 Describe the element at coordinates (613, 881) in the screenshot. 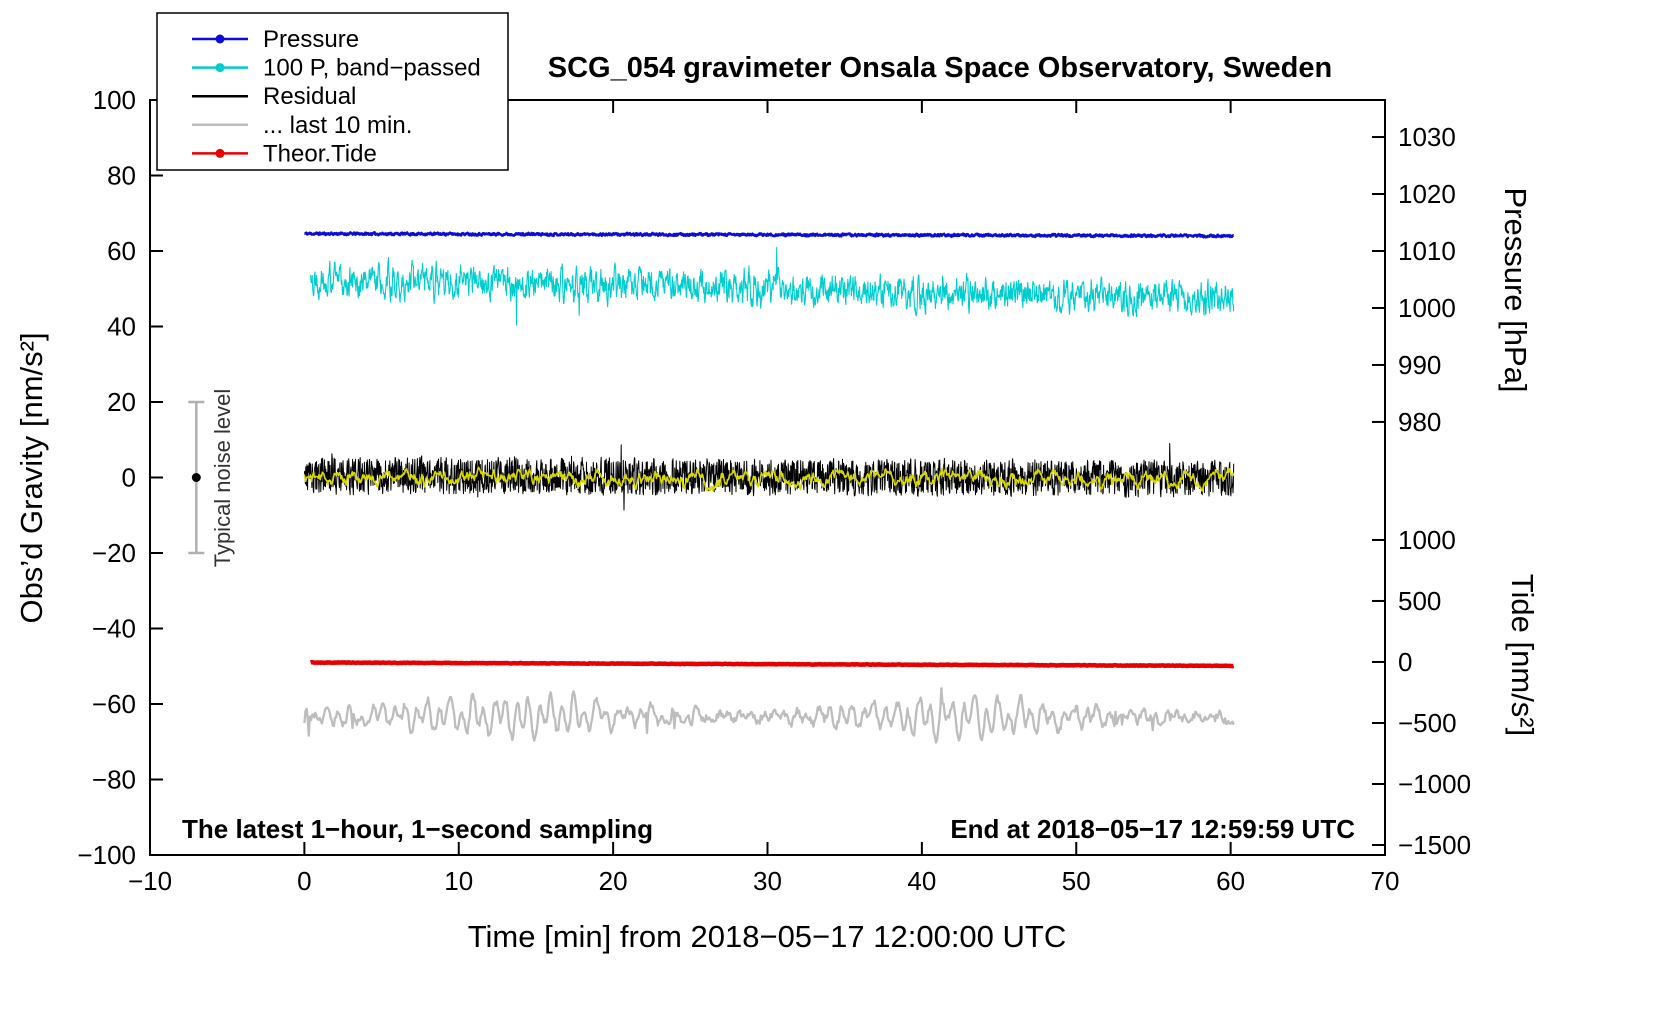

I see `x-tick-label: 20` at that location.